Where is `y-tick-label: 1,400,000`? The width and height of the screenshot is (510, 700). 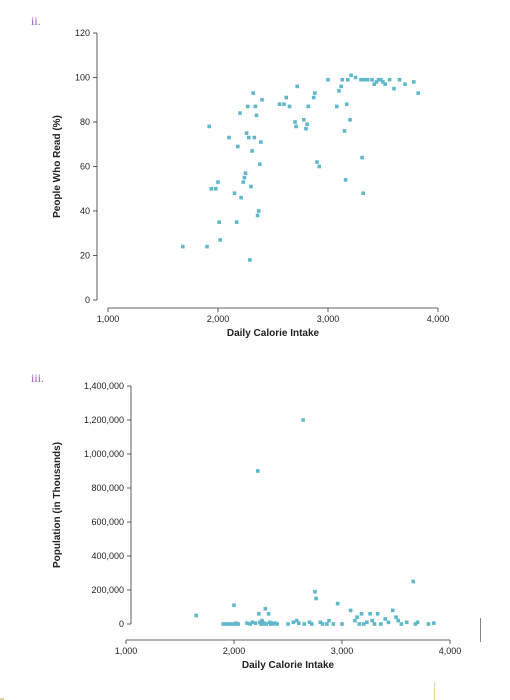
y-tick-label: 1,400,000 is located at coordinates (104, 386).